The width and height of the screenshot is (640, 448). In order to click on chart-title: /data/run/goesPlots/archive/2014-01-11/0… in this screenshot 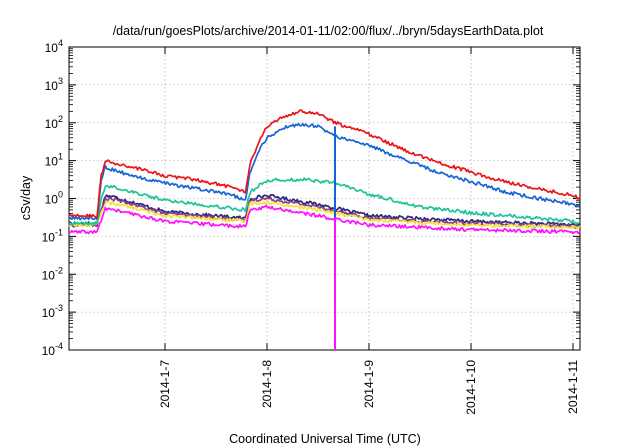, I will do `click(328, 31)`.